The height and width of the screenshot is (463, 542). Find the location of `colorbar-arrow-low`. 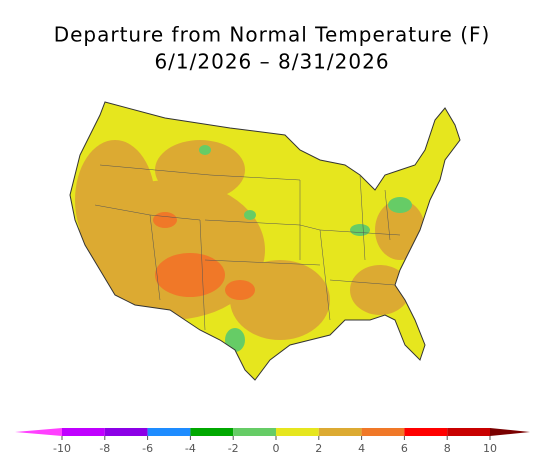

colorbar-arrow-low is located at coordinates (38, 432).